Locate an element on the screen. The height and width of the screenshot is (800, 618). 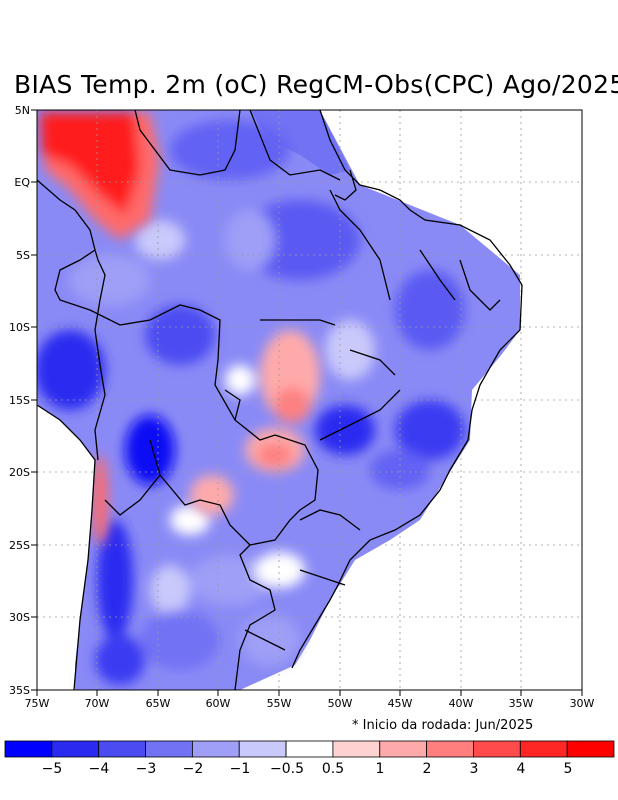
colorbar-label: −4 is located at coordinates (99, 769).